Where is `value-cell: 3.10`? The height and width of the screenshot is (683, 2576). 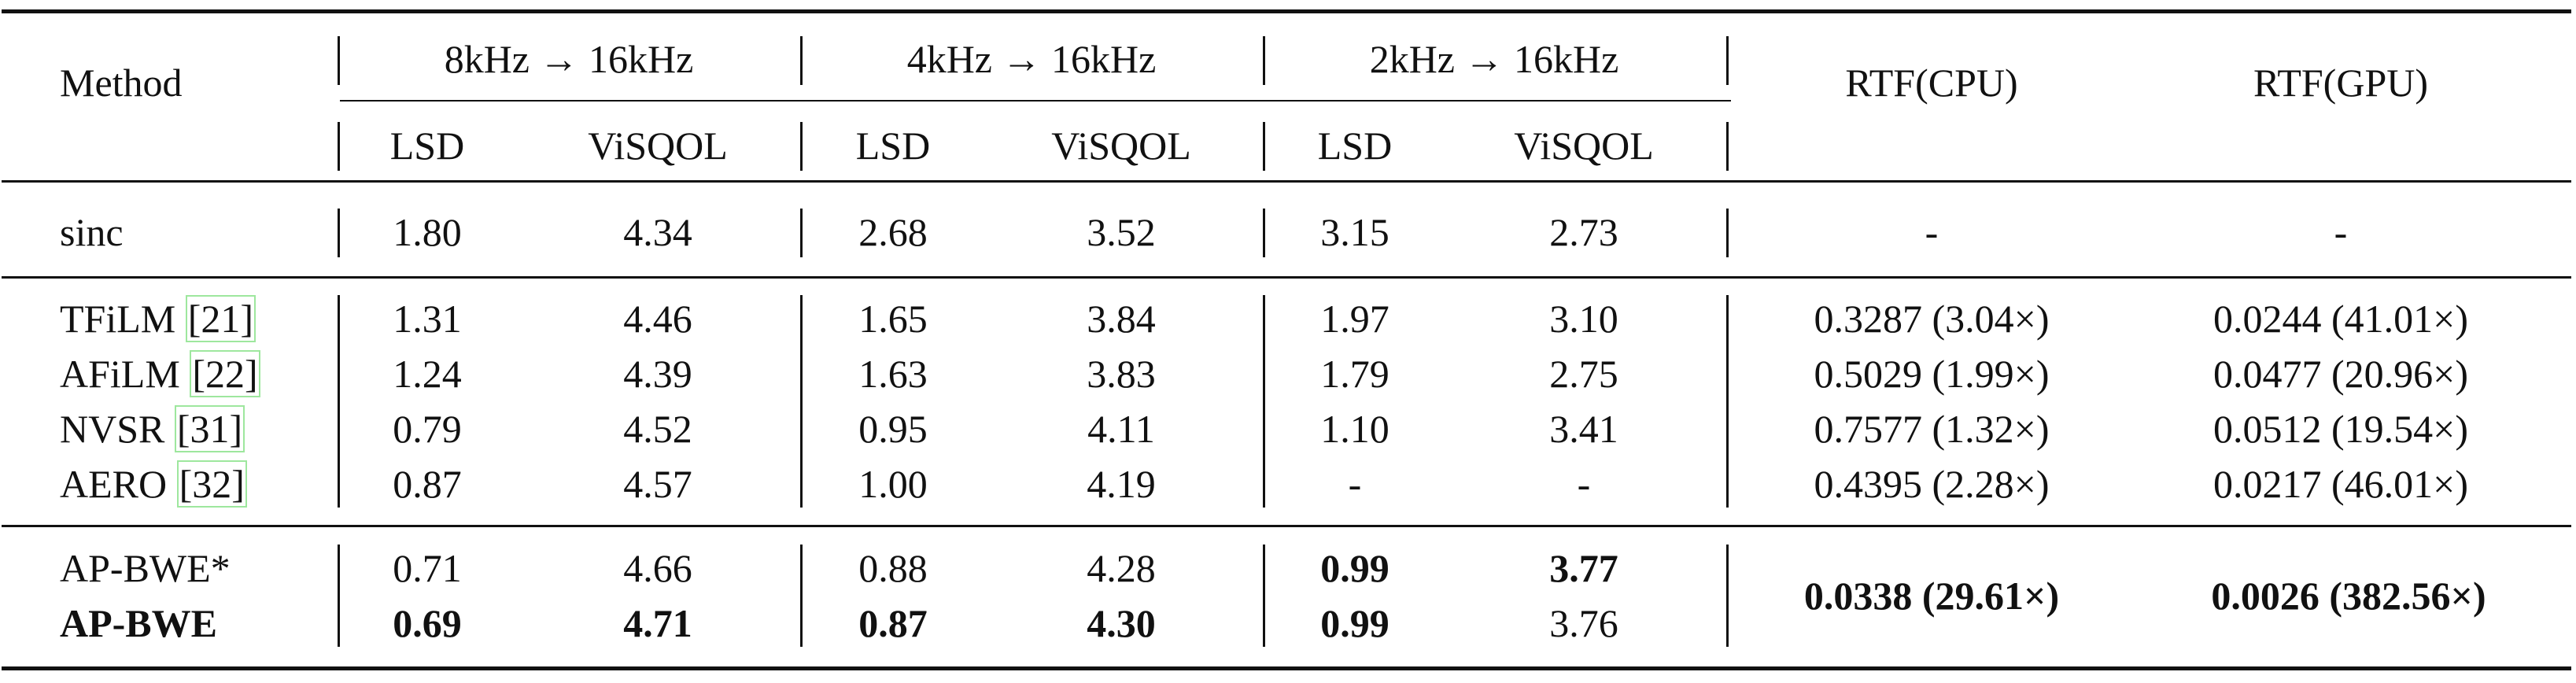
value-cell: 3.10 is located at coordinates (1583, 319).